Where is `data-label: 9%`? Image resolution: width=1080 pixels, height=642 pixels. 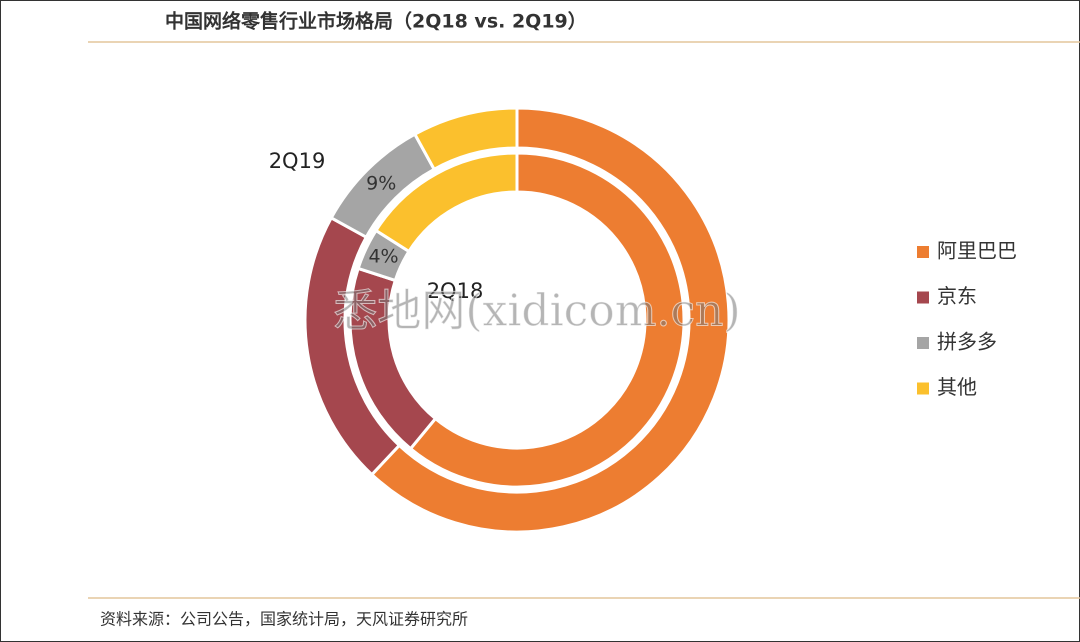 data-label: 9% is located at coordinates (381, 184).